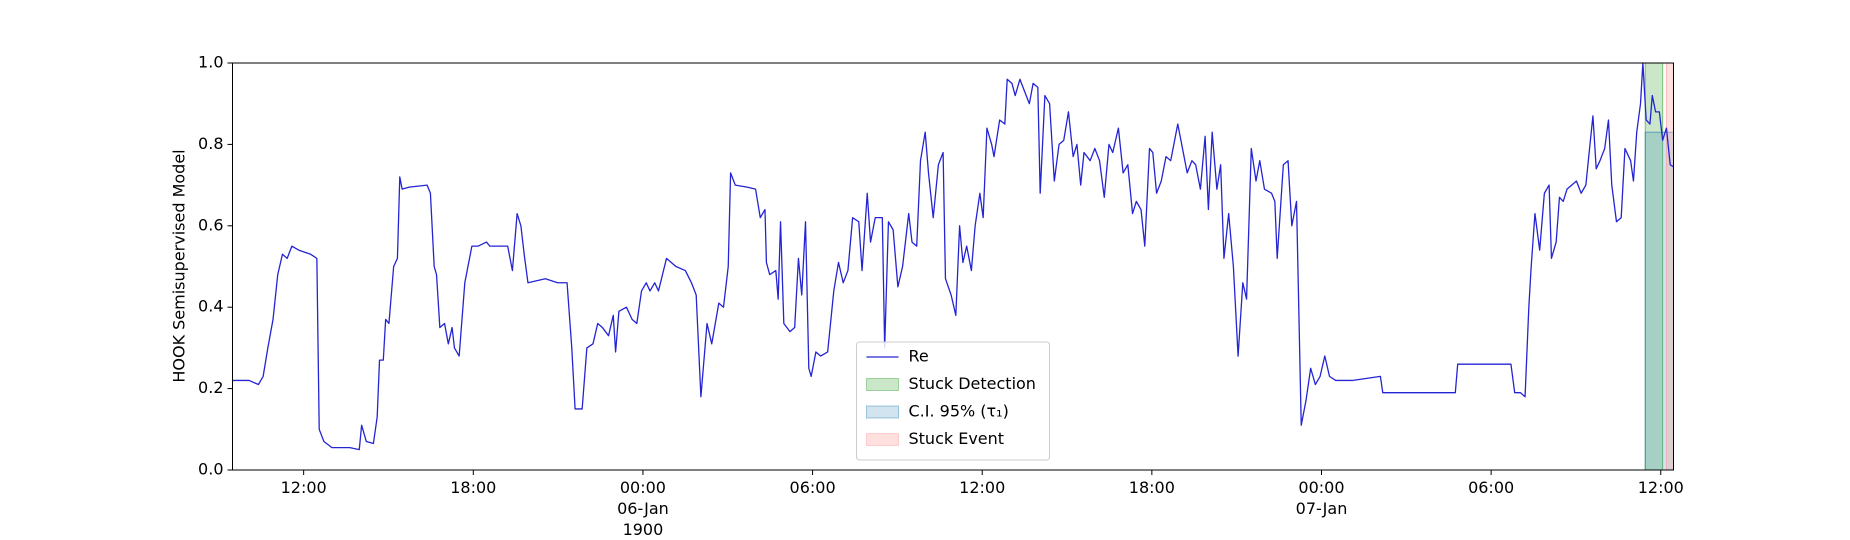 The image size is (1850, 540). What do you see at coordinates (972, 383) in the screenshot?
I see `legend-label: Stuck Detection` at bounding box center [972, 383].